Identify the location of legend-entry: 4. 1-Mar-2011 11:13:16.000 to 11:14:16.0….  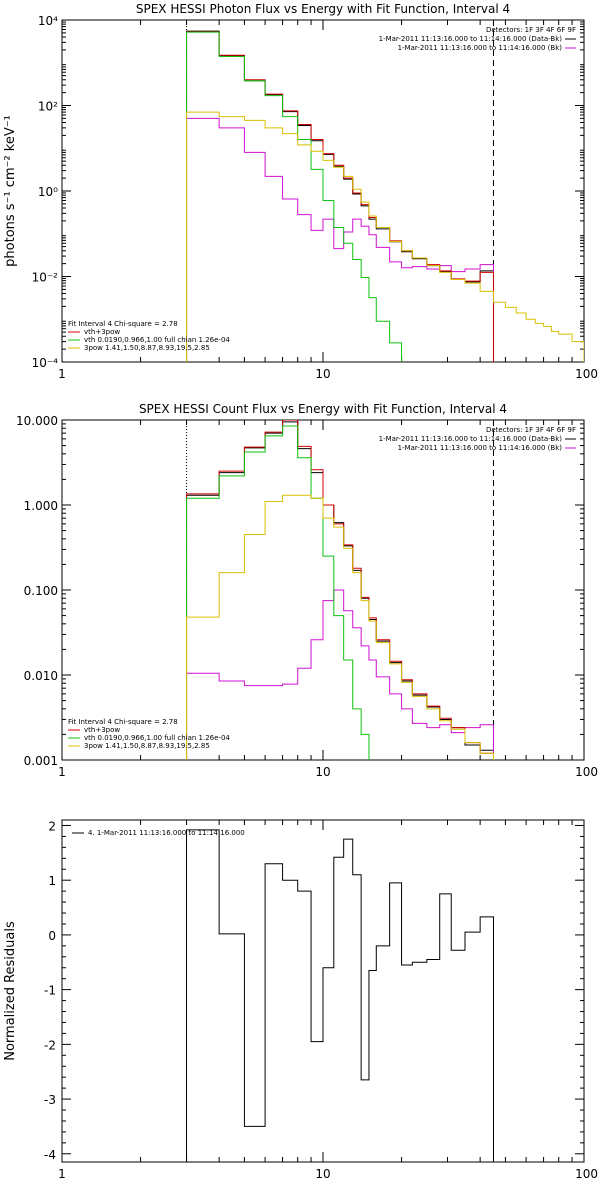
(166, 833).